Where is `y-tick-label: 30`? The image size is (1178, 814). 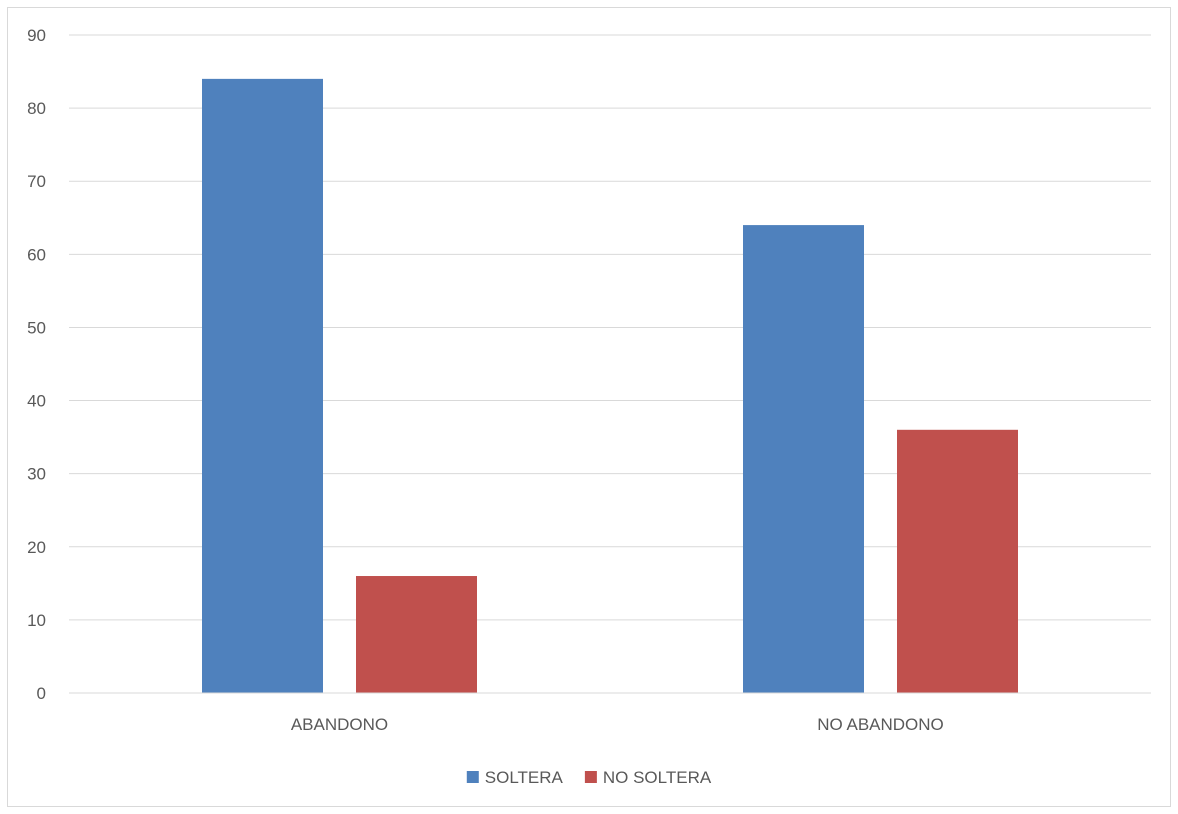 y-tick-label: 30 is located at coordinates (36, 474).